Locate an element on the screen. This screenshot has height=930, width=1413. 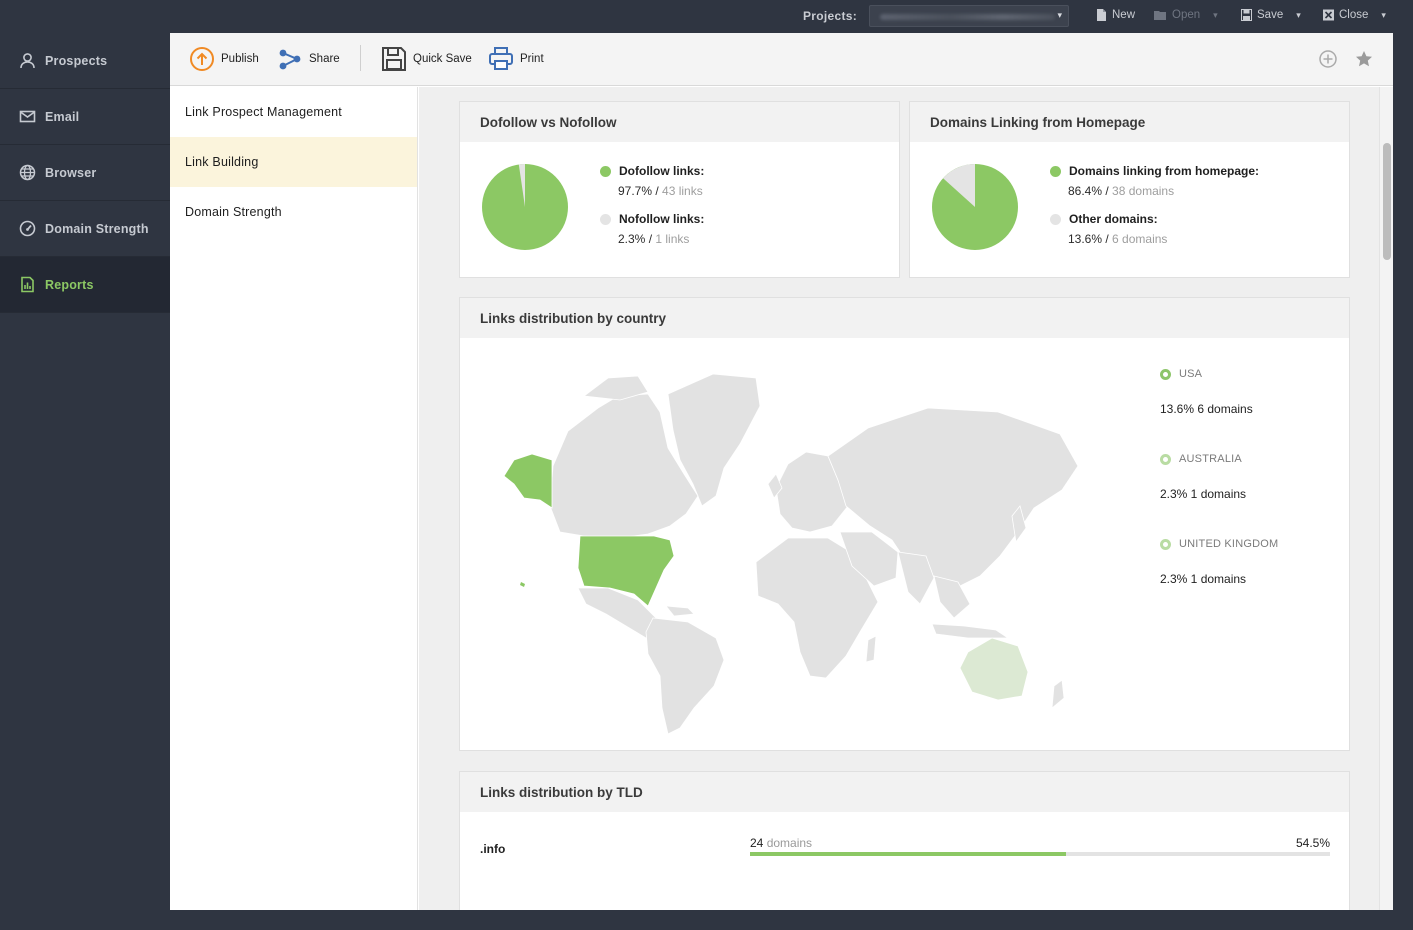
map-region-indonesia is located at coordinates (970, 631).